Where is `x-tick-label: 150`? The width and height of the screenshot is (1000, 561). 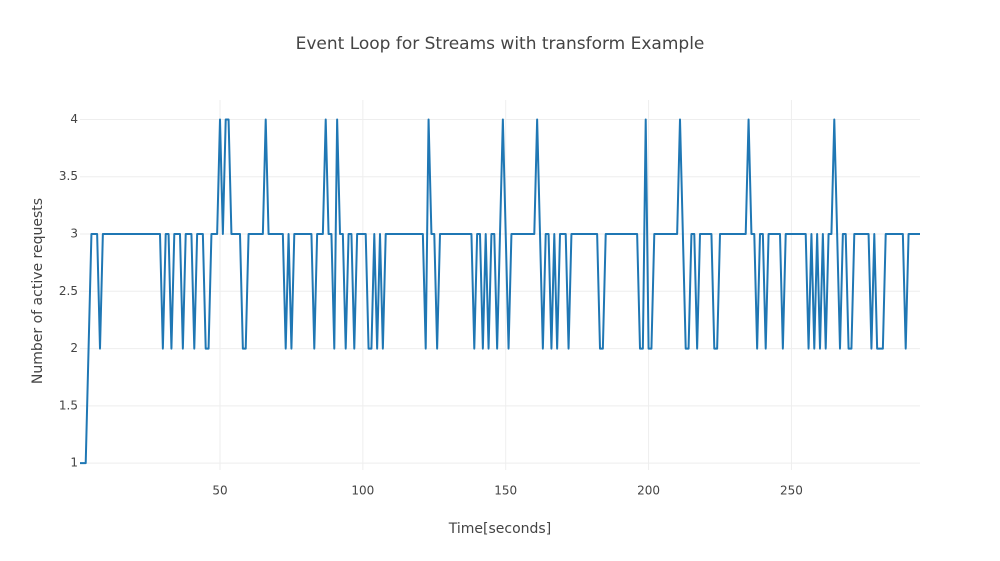 x-tick-label: 150 is located at coordinates (505, 491).